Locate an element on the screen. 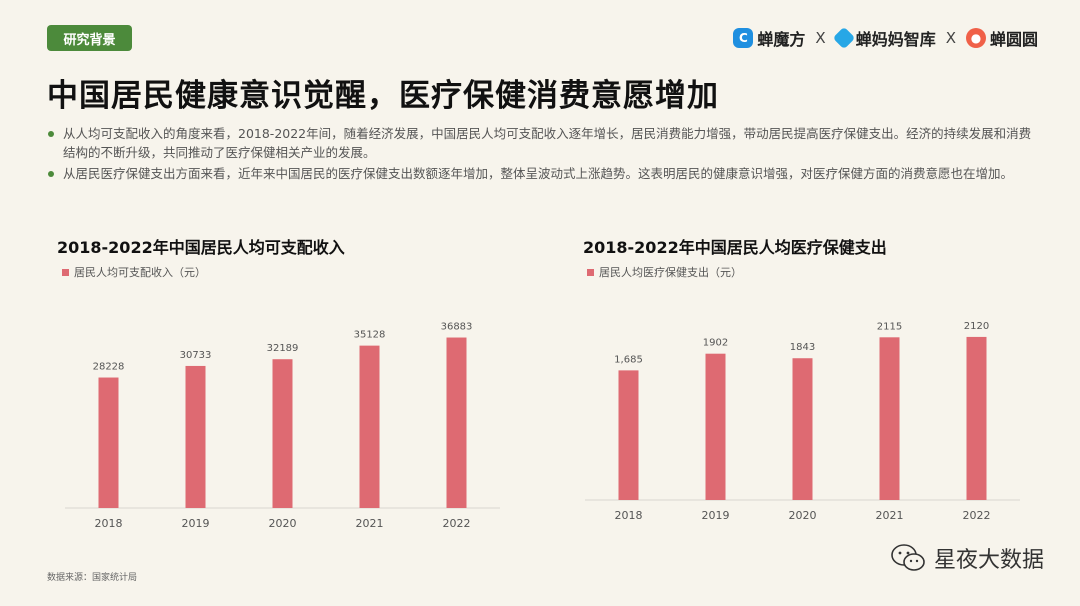  logo-label: 蝉魔方 is located at coordinates (781, 39).